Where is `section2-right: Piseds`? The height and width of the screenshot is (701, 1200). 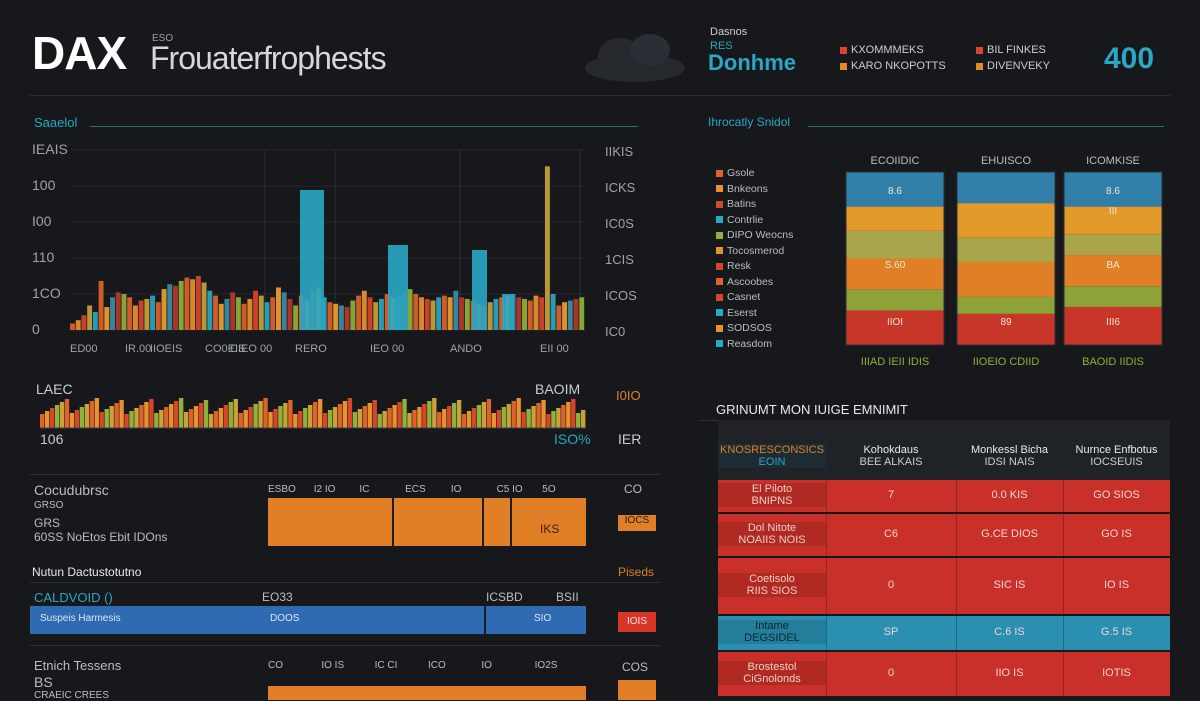 section2-right: Piseds is located at coordinates (636, 572).